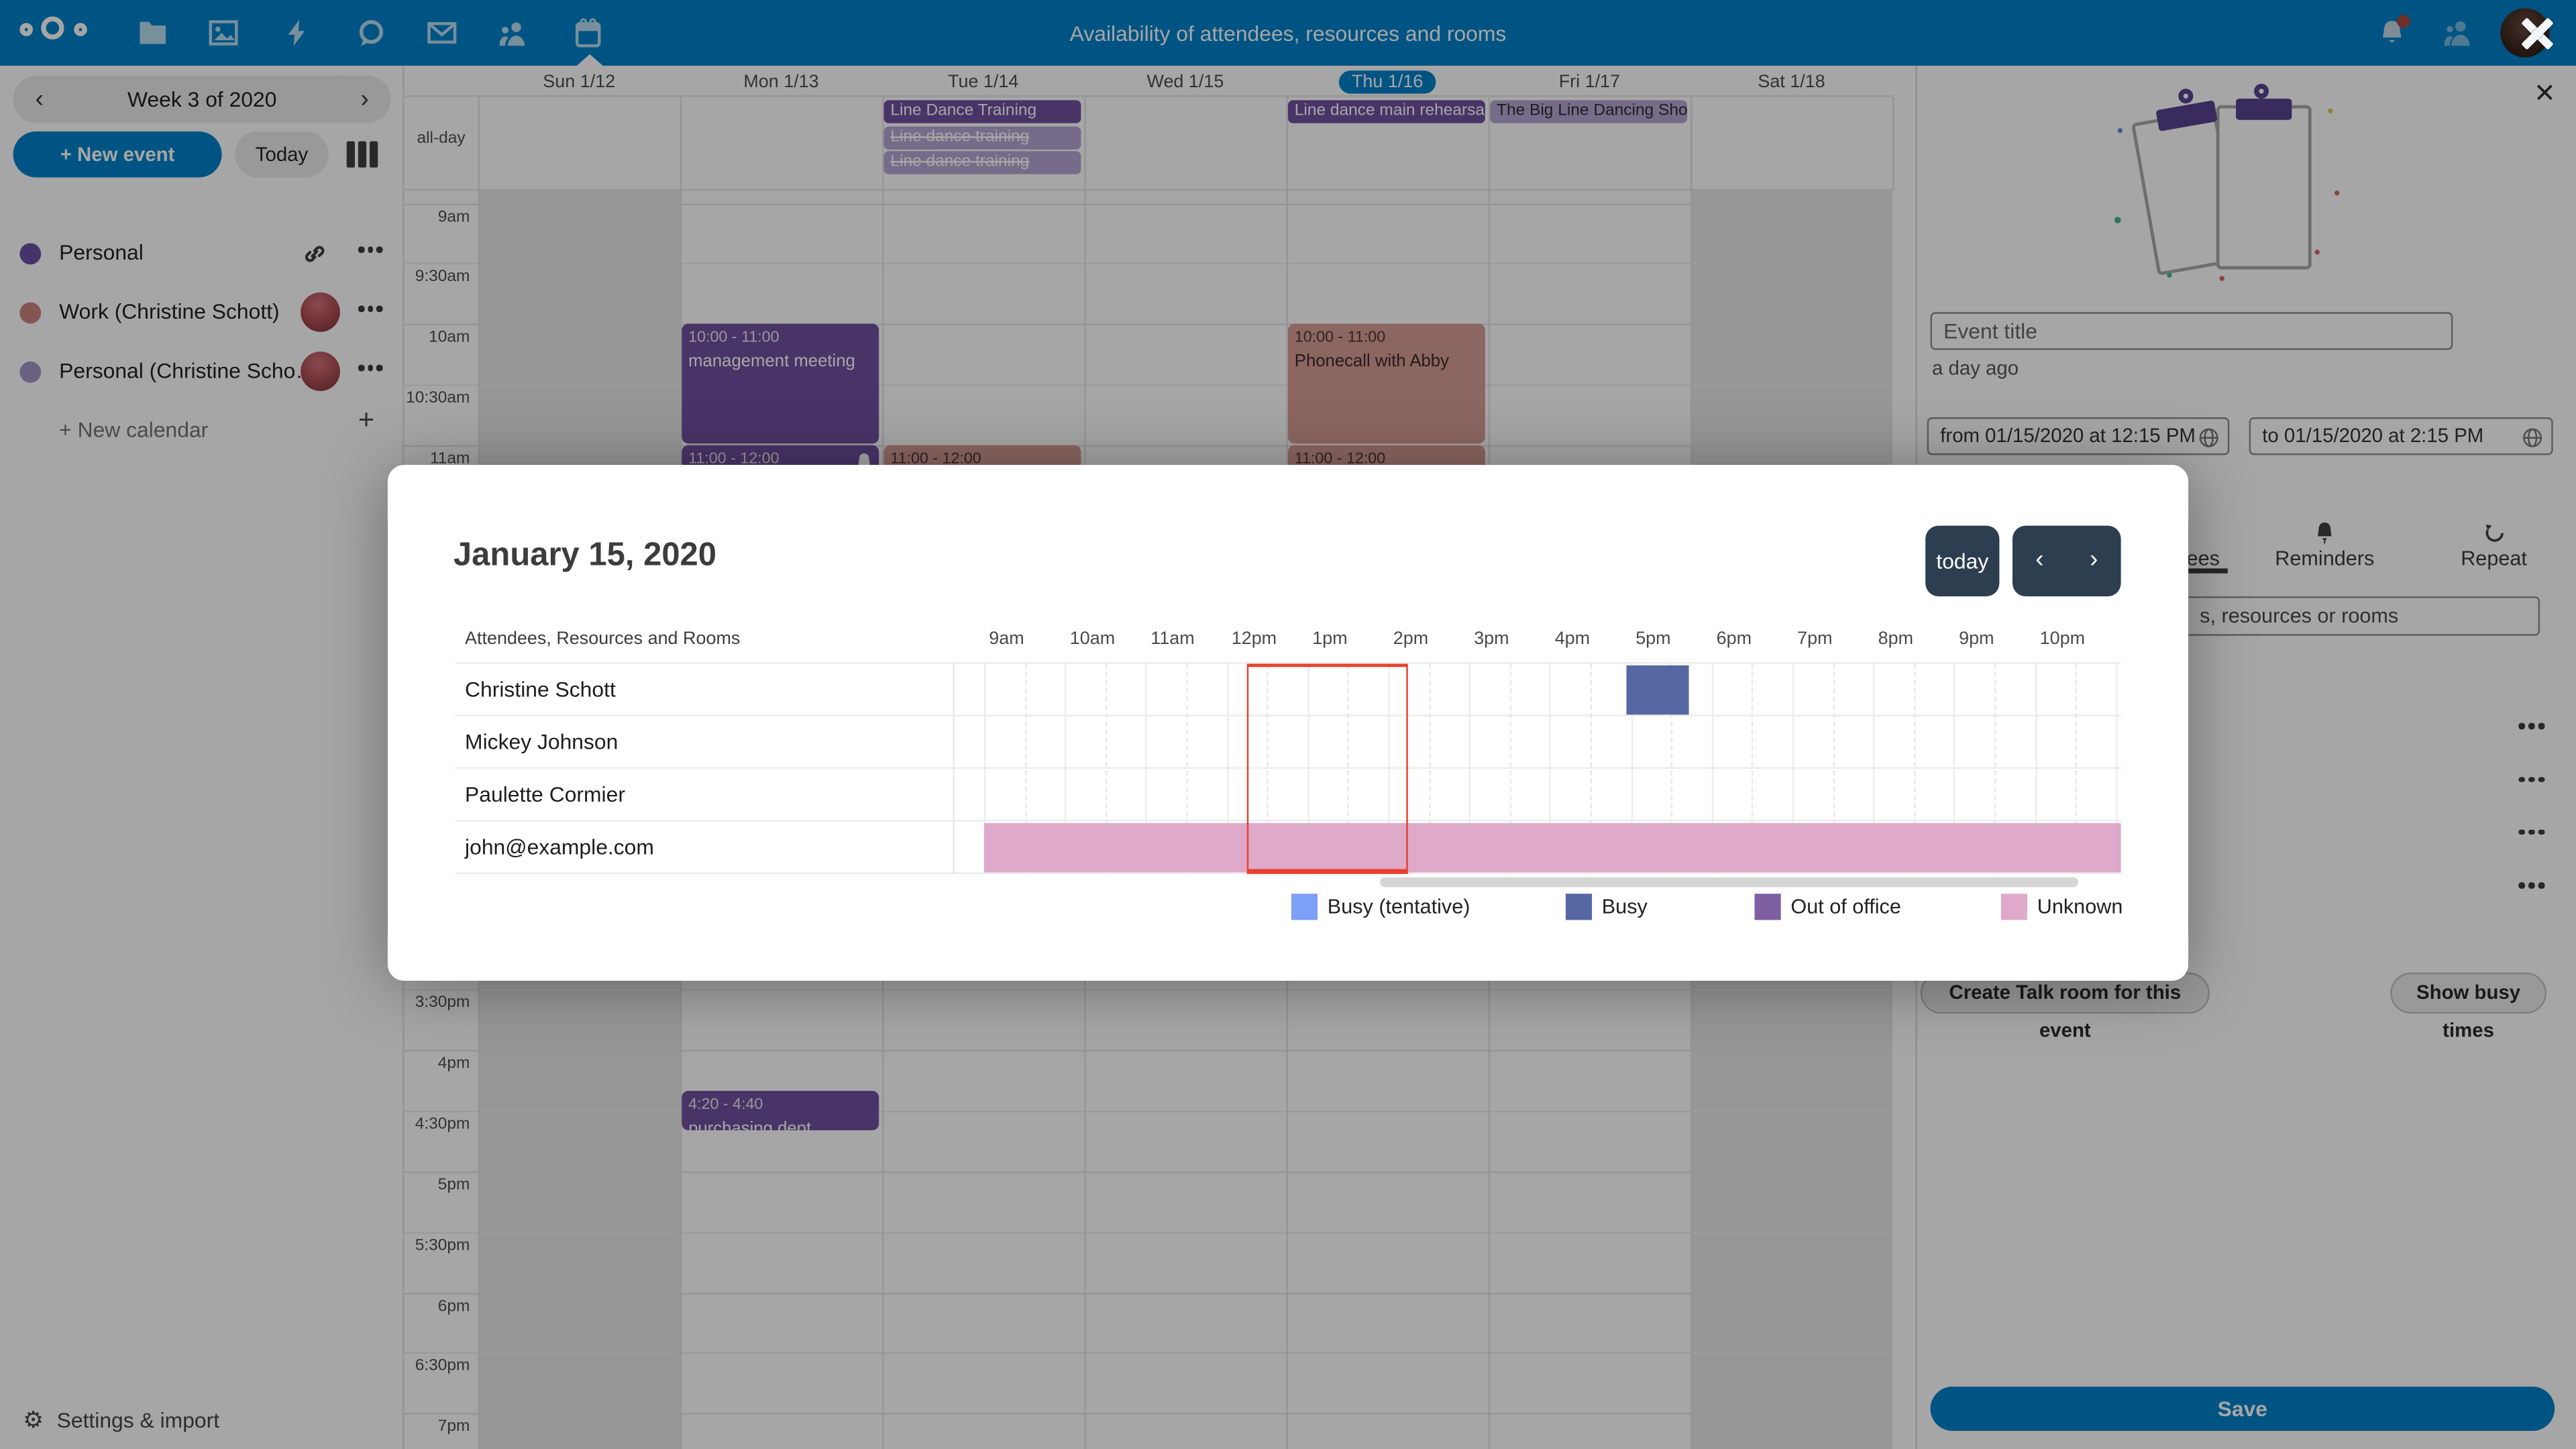  What do you see at coordinates (2094, 559) in the screenshot?
I see `next-day-icon: ›` at bounding box center [2094, 559].